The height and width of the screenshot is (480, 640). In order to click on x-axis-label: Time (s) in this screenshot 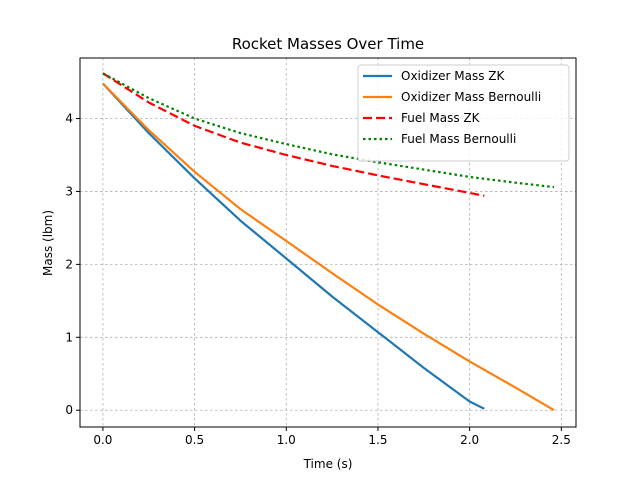, I will do `click(328, 464)`.